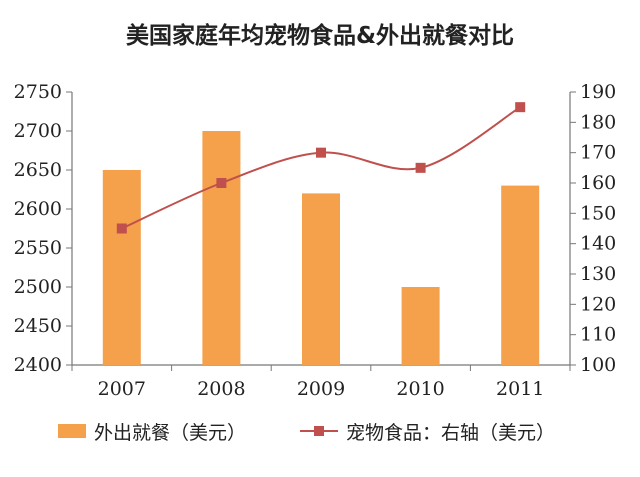 This screenshot has width=640, height=477. I want to click on y-left-tick-label: 2400, so click(38, 365).